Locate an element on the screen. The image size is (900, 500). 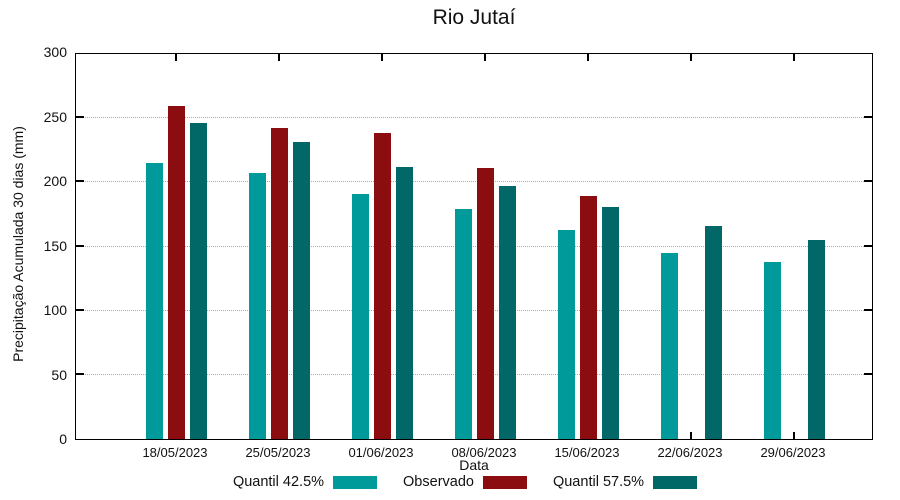
y-tick-label: 0 is located at coordinates (63, 439).